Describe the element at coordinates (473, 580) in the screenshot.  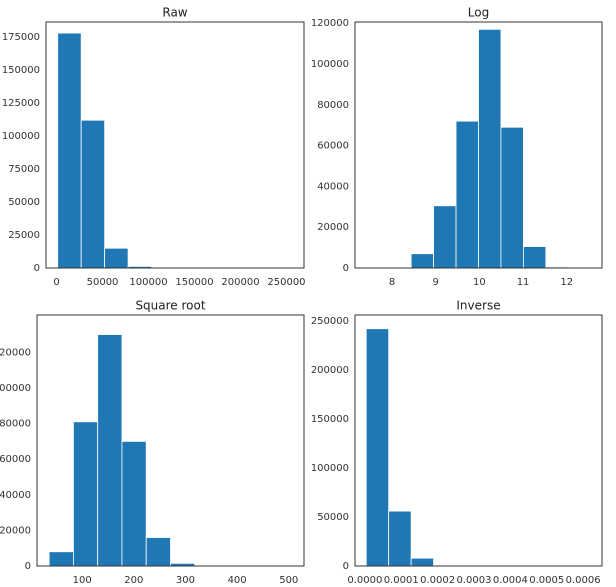
I see `x-tick-label: 0.0003` at that location.